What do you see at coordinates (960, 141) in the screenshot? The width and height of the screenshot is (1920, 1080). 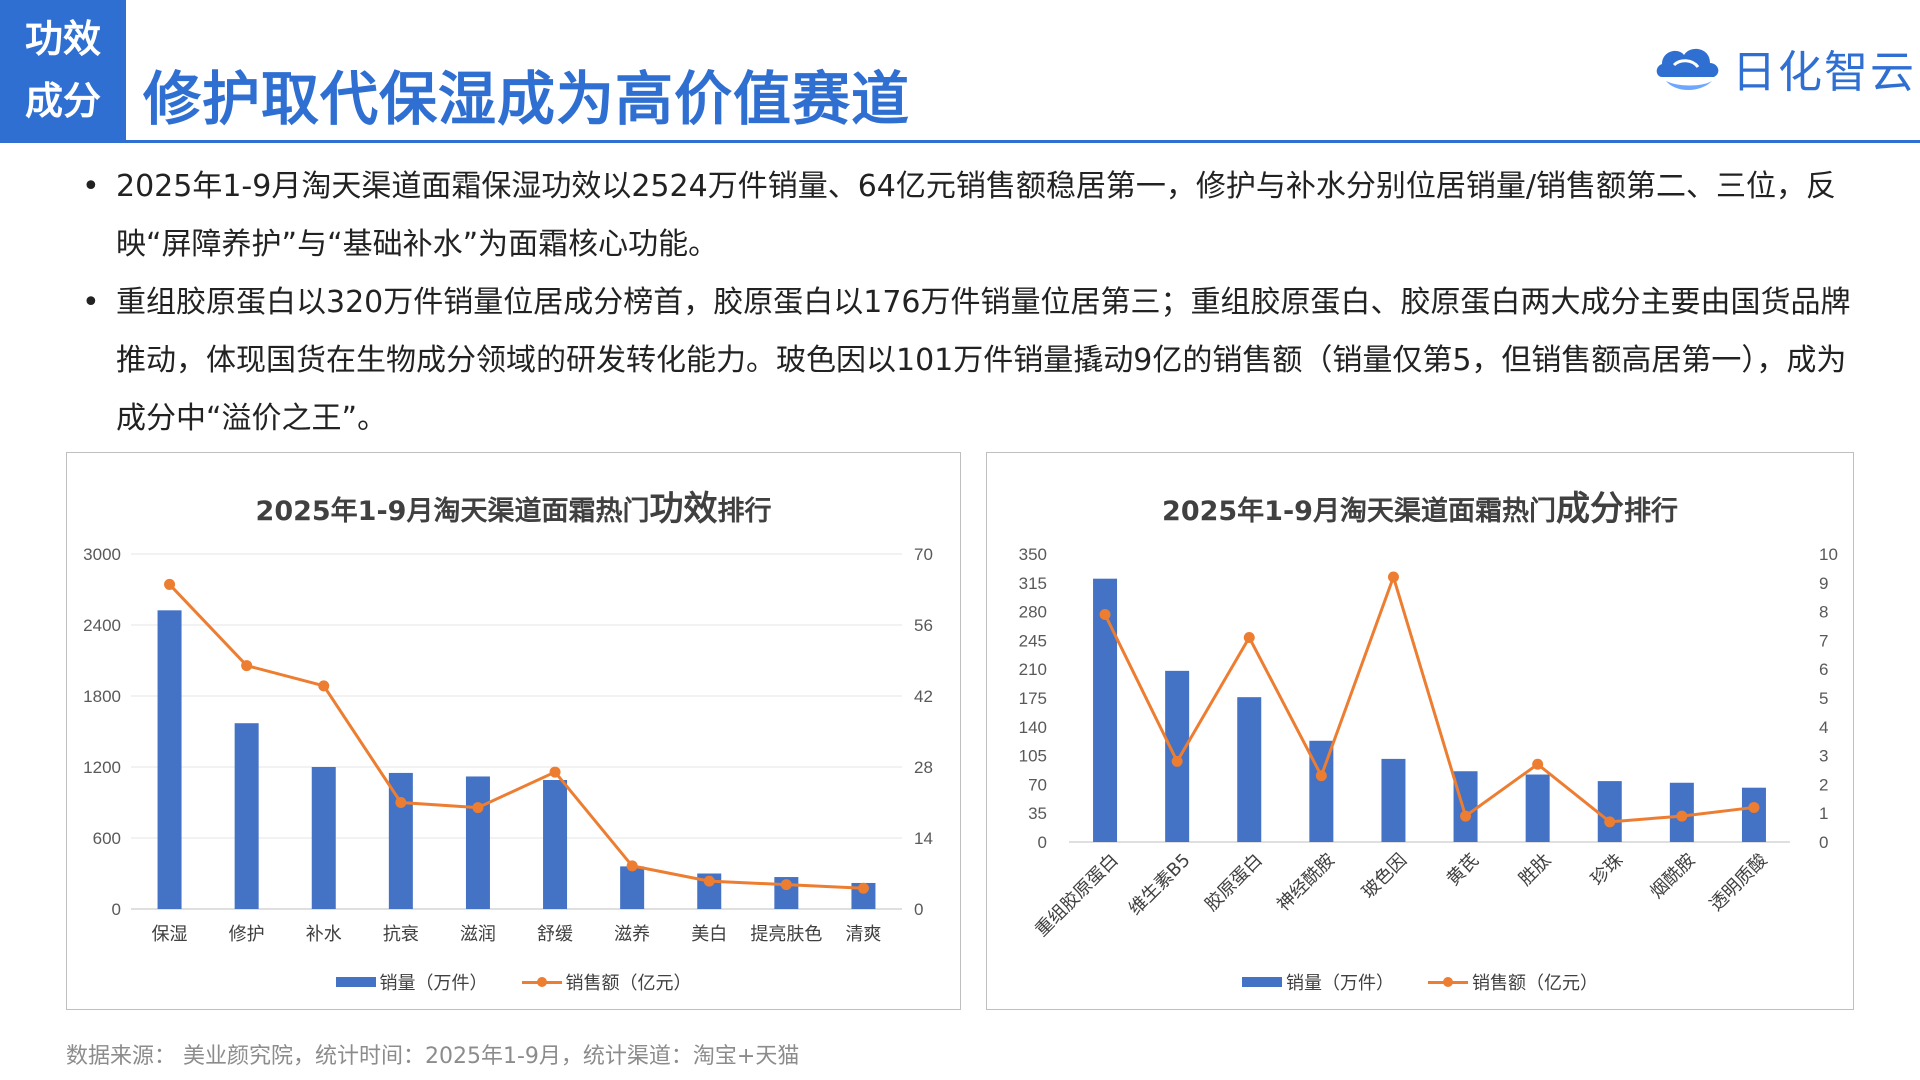 I see `header-divider` at bounding box center [960, 141].